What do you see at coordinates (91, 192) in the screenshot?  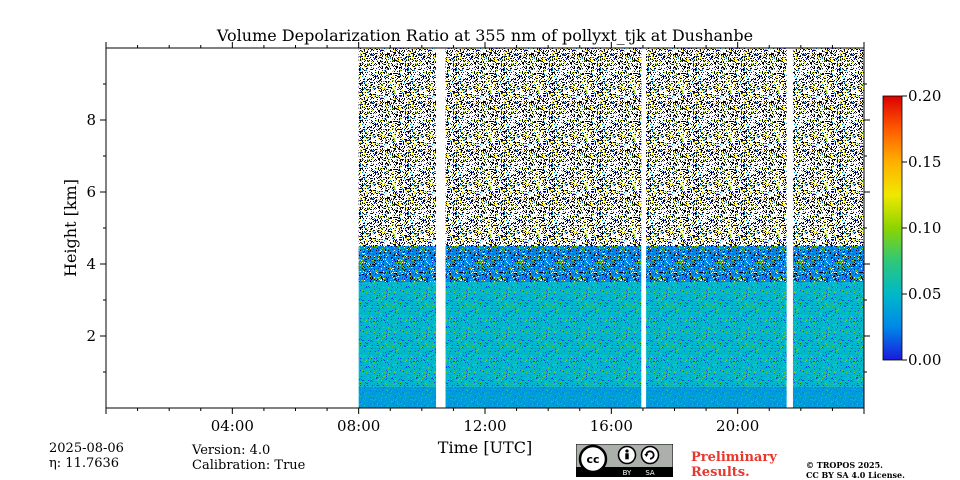 I see `y-tick-label: 6` at bounding box center [91, 192].